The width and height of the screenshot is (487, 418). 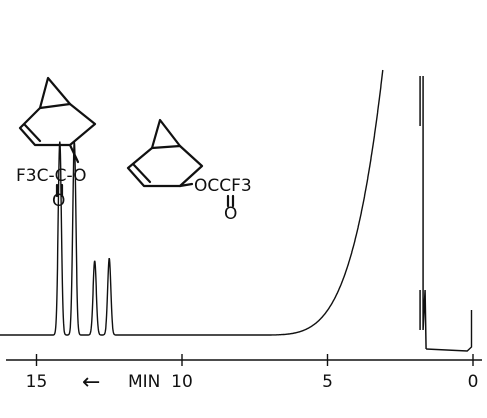 What do you see at coordinates (473, 382) in the screenshot?
I see `x-tick-label: 0` at bounding box center [473, 382].